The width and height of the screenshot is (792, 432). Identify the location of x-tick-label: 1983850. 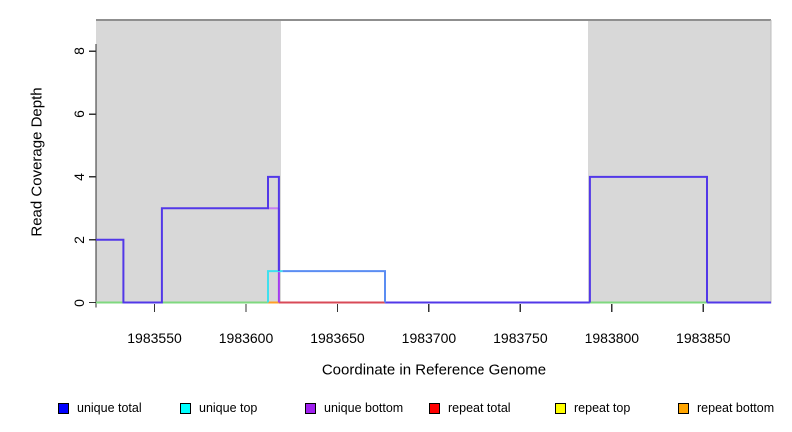
(703, 338).